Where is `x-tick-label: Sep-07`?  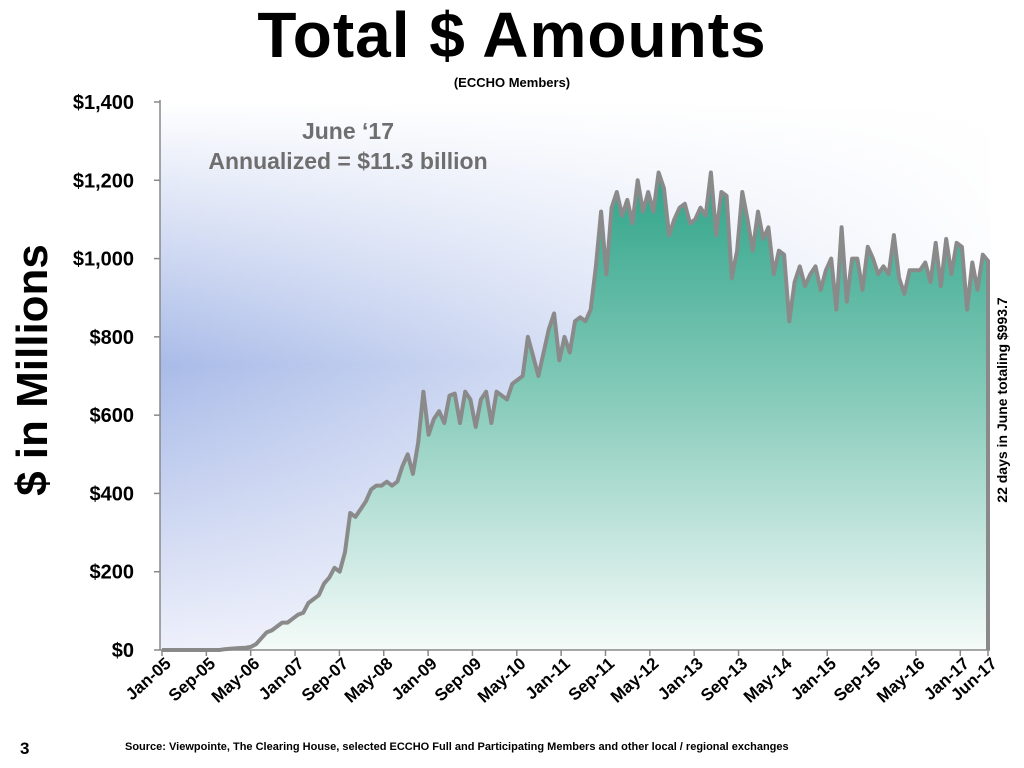
x-tick-label: Sep-07 is located at coordinates (325, 679).